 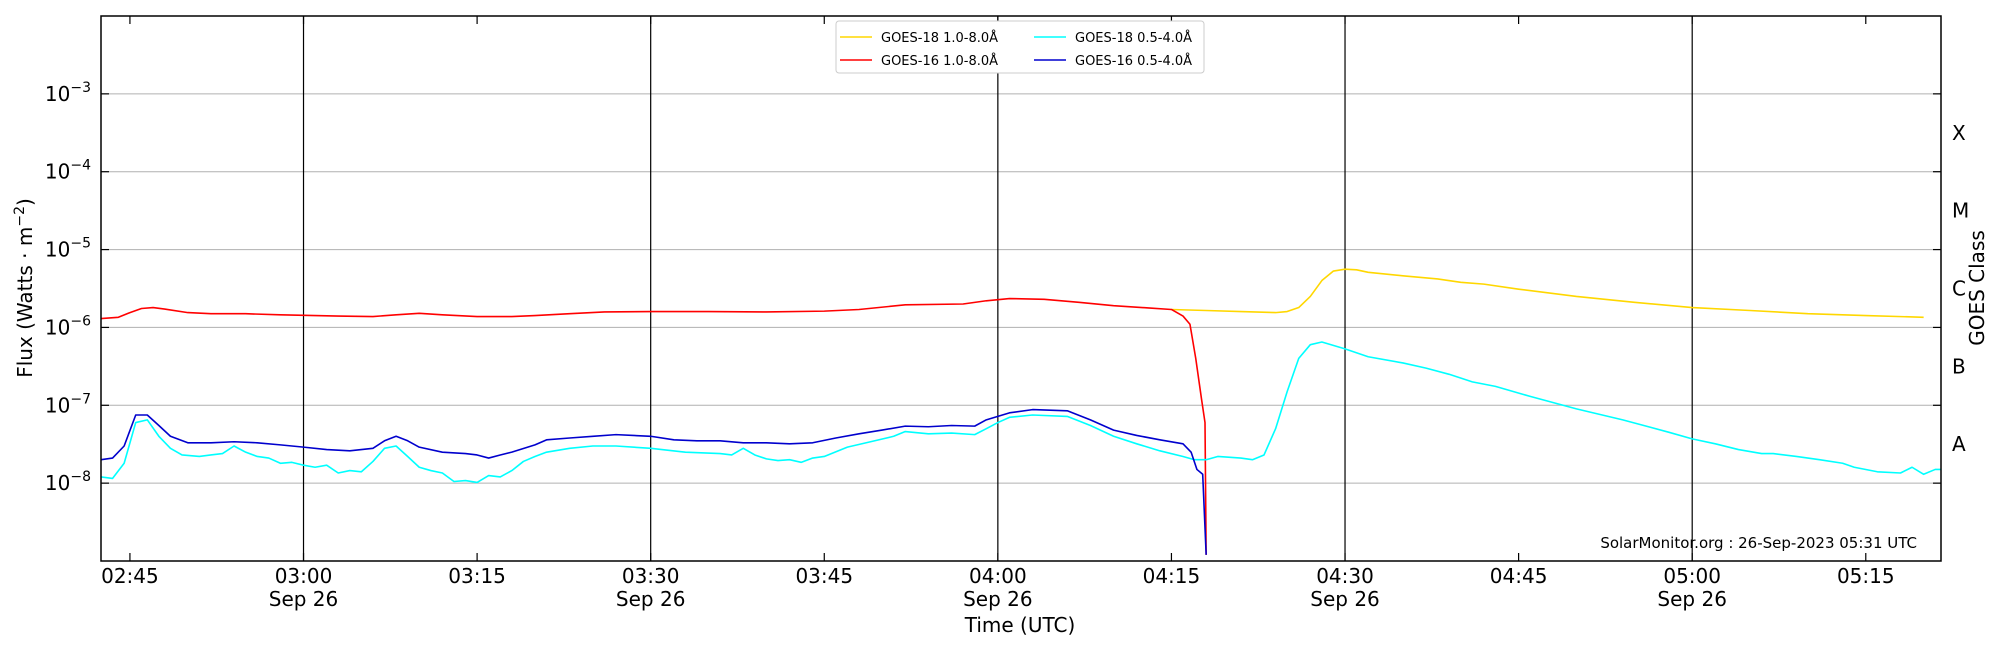 I want to click on y-tick-label-exponent: −4, so click(x=80, y=166).